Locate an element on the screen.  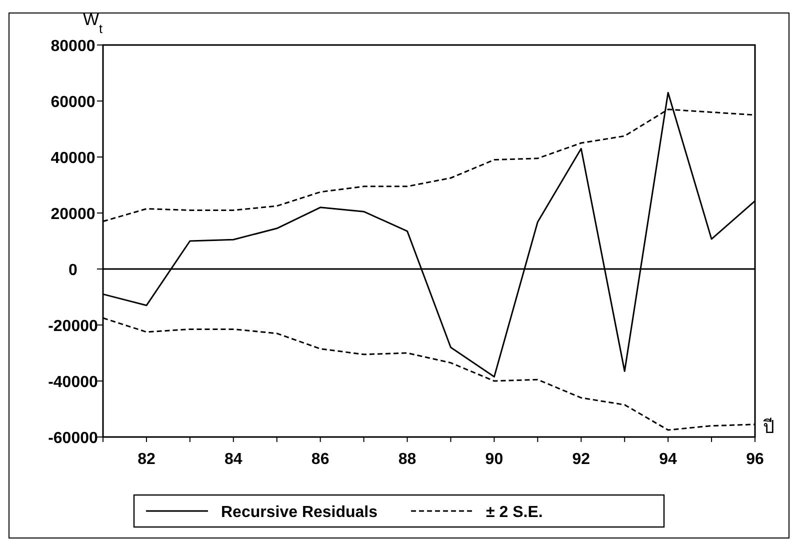
y-tick-label: 0 is located at coordinates (73, 270).